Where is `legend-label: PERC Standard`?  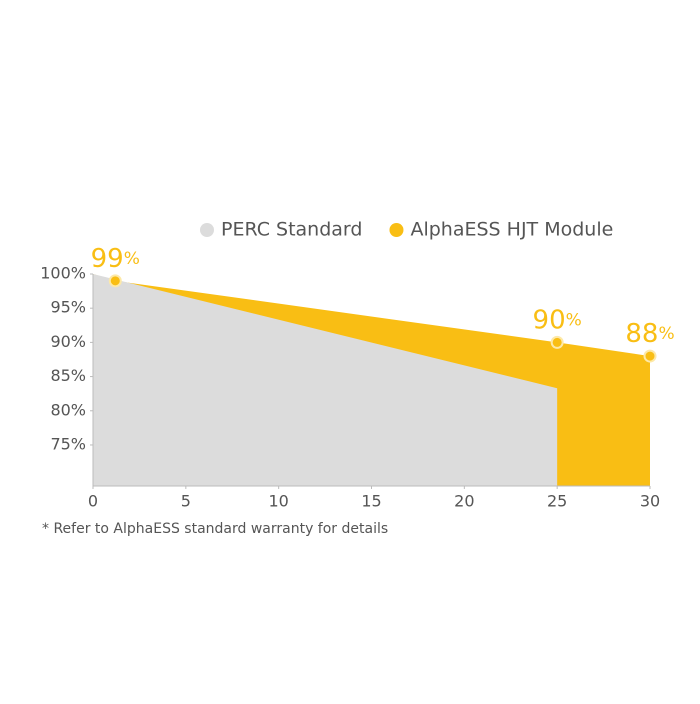
legend-label: PERC Standard is located at coordinates (291, 230).